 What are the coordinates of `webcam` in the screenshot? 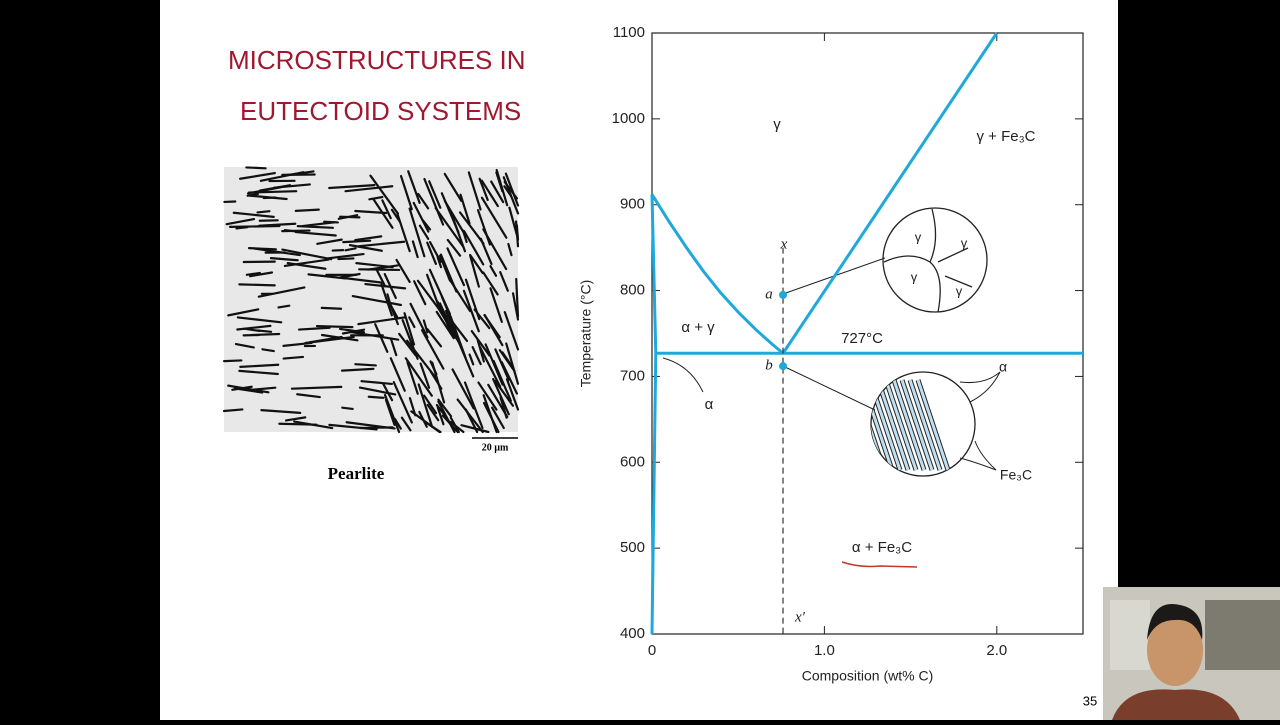 It's located at (1191, 653).